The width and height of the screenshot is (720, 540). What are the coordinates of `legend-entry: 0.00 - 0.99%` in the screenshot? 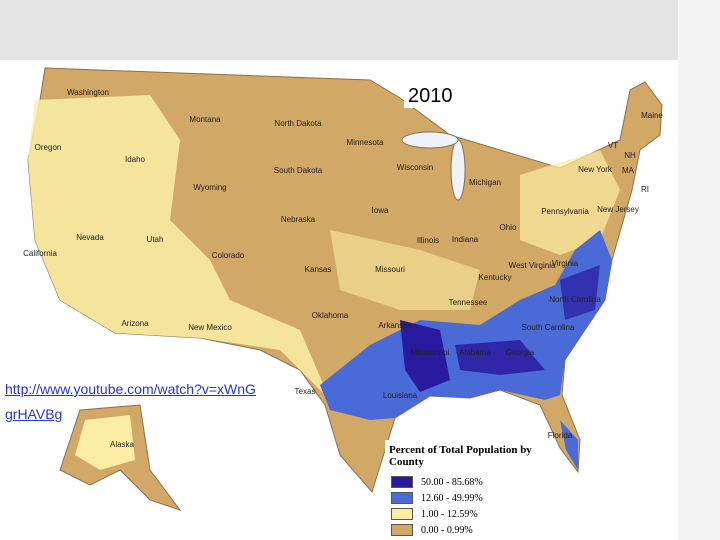 It's located at (468, 530).